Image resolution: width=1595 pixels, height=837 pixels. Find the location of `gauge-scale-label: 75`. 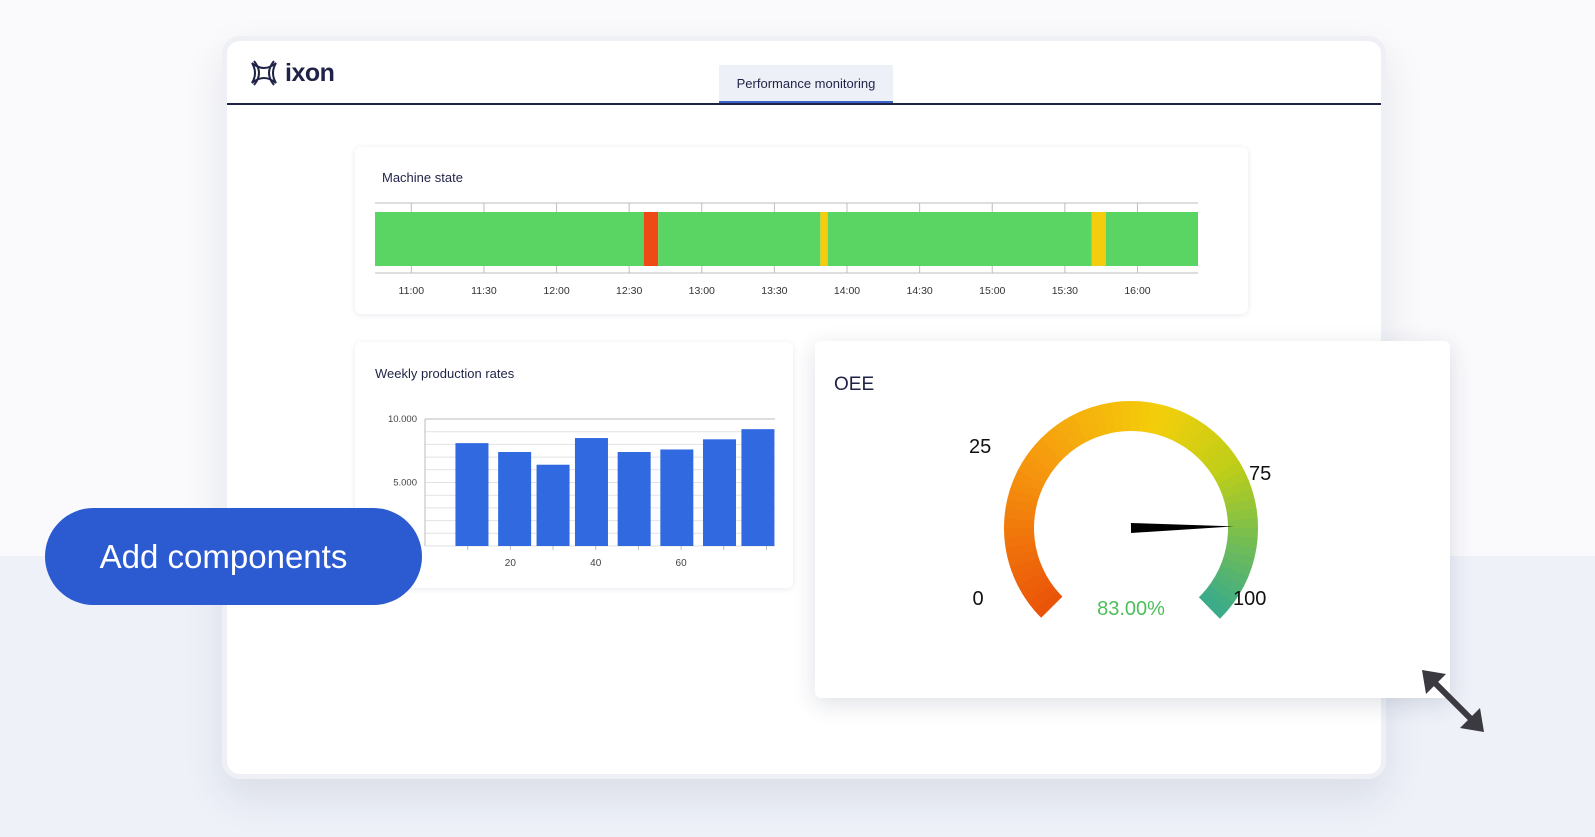

gauge-scale-label: 75 is located at coordinates (1260, 474).